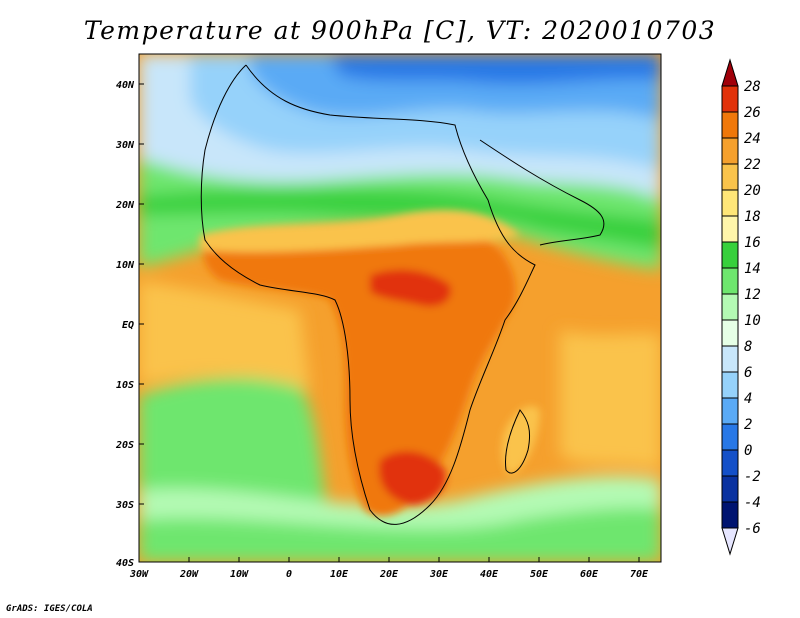 The width and height of the screenshot is (800, 618). What do you see at coordinates (495, 69) in the screenshot?
I see `north-coldest-blue` at bounding box center [495, 69].